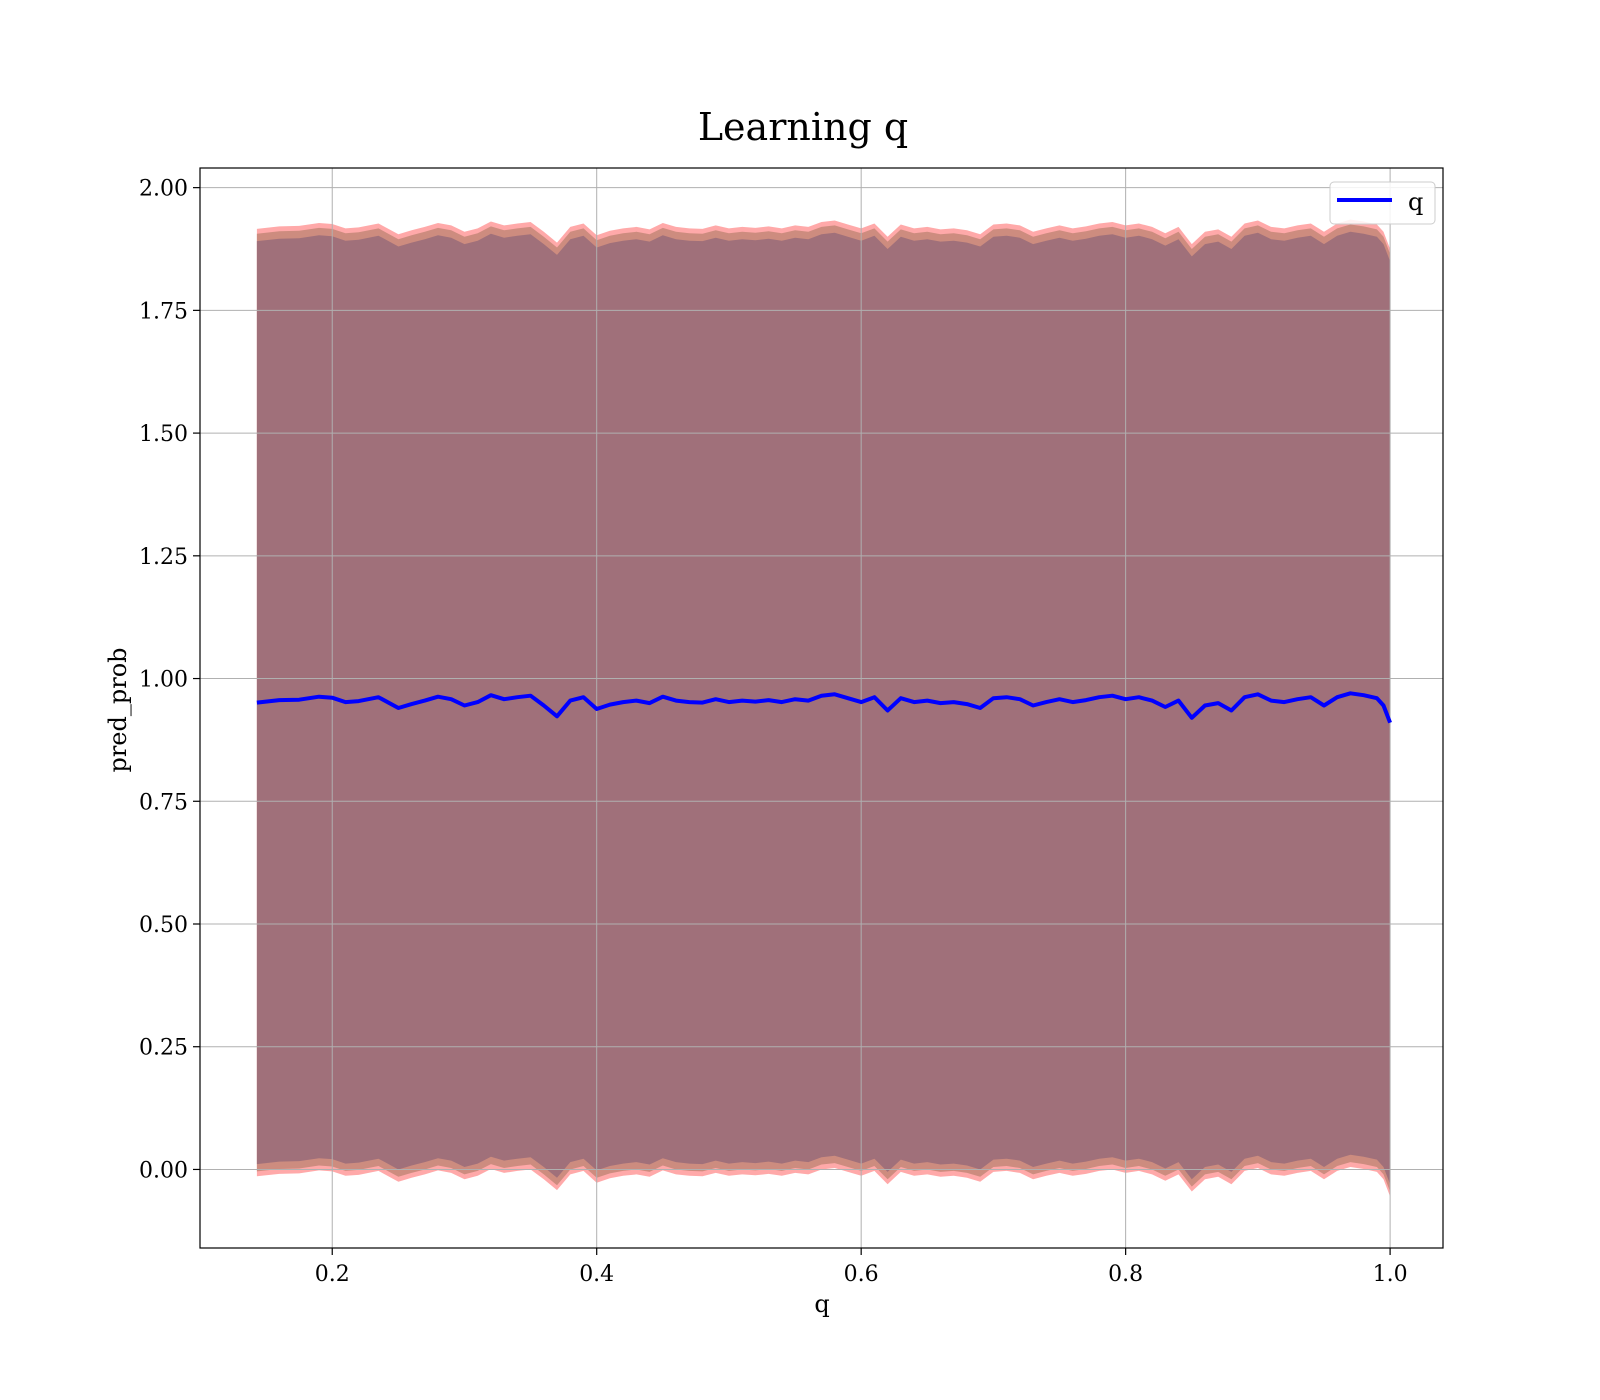  Describe the element at coordinates (163, 1170) in the screenshot. I see `y-tick-label: 0.00` at that location.